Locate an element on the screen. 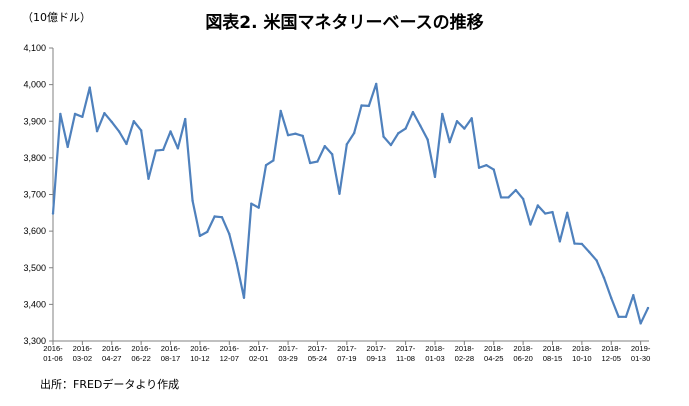 The image size is (689, 406). x-tick-label: 2016-04-27 is located at coordinates (112, 353).